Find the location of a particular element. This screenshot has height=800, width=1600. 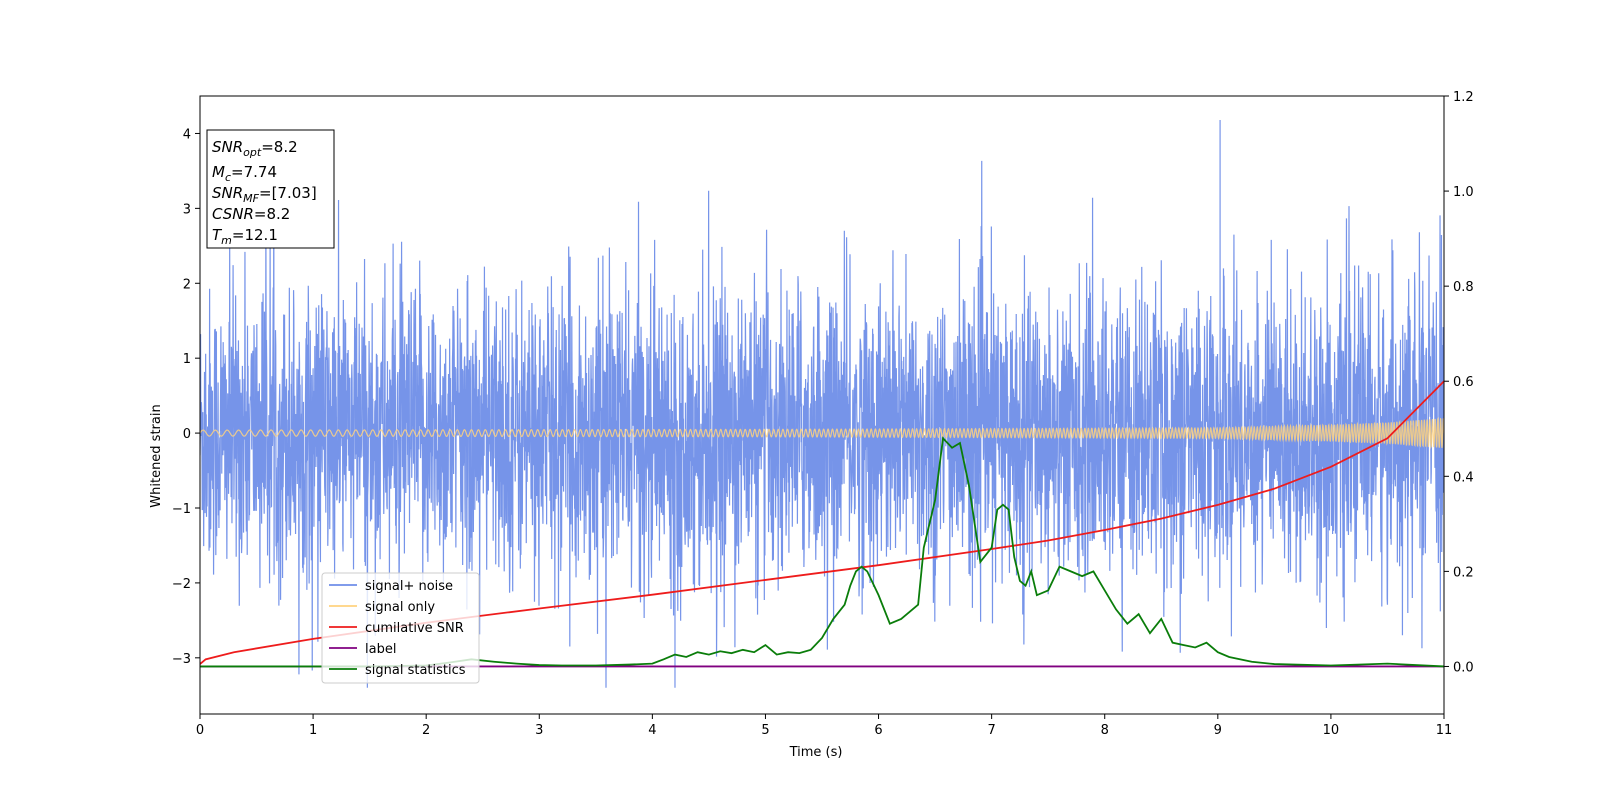

info-symbol: T is located at coordinates (217, 235).